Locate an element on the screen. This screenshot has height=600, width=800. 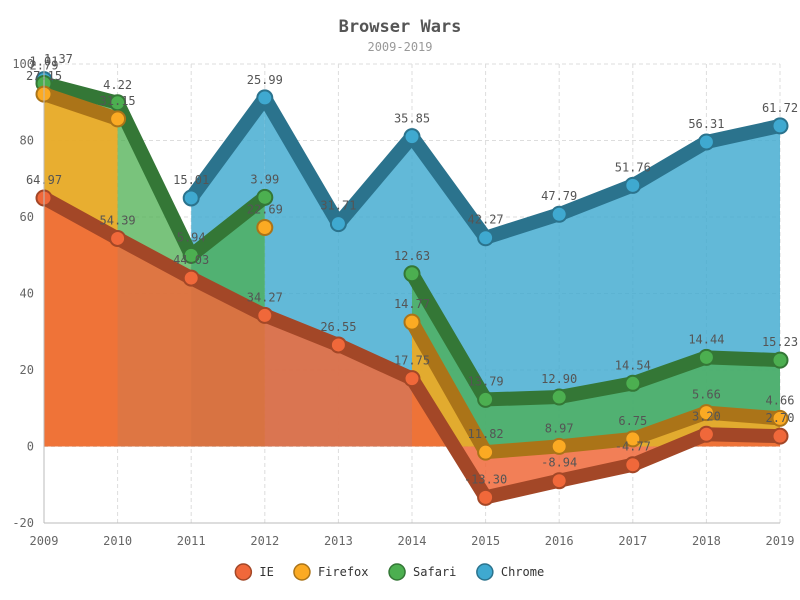
legend-item-chrome: Chrome is located at coordinates (510, 572).